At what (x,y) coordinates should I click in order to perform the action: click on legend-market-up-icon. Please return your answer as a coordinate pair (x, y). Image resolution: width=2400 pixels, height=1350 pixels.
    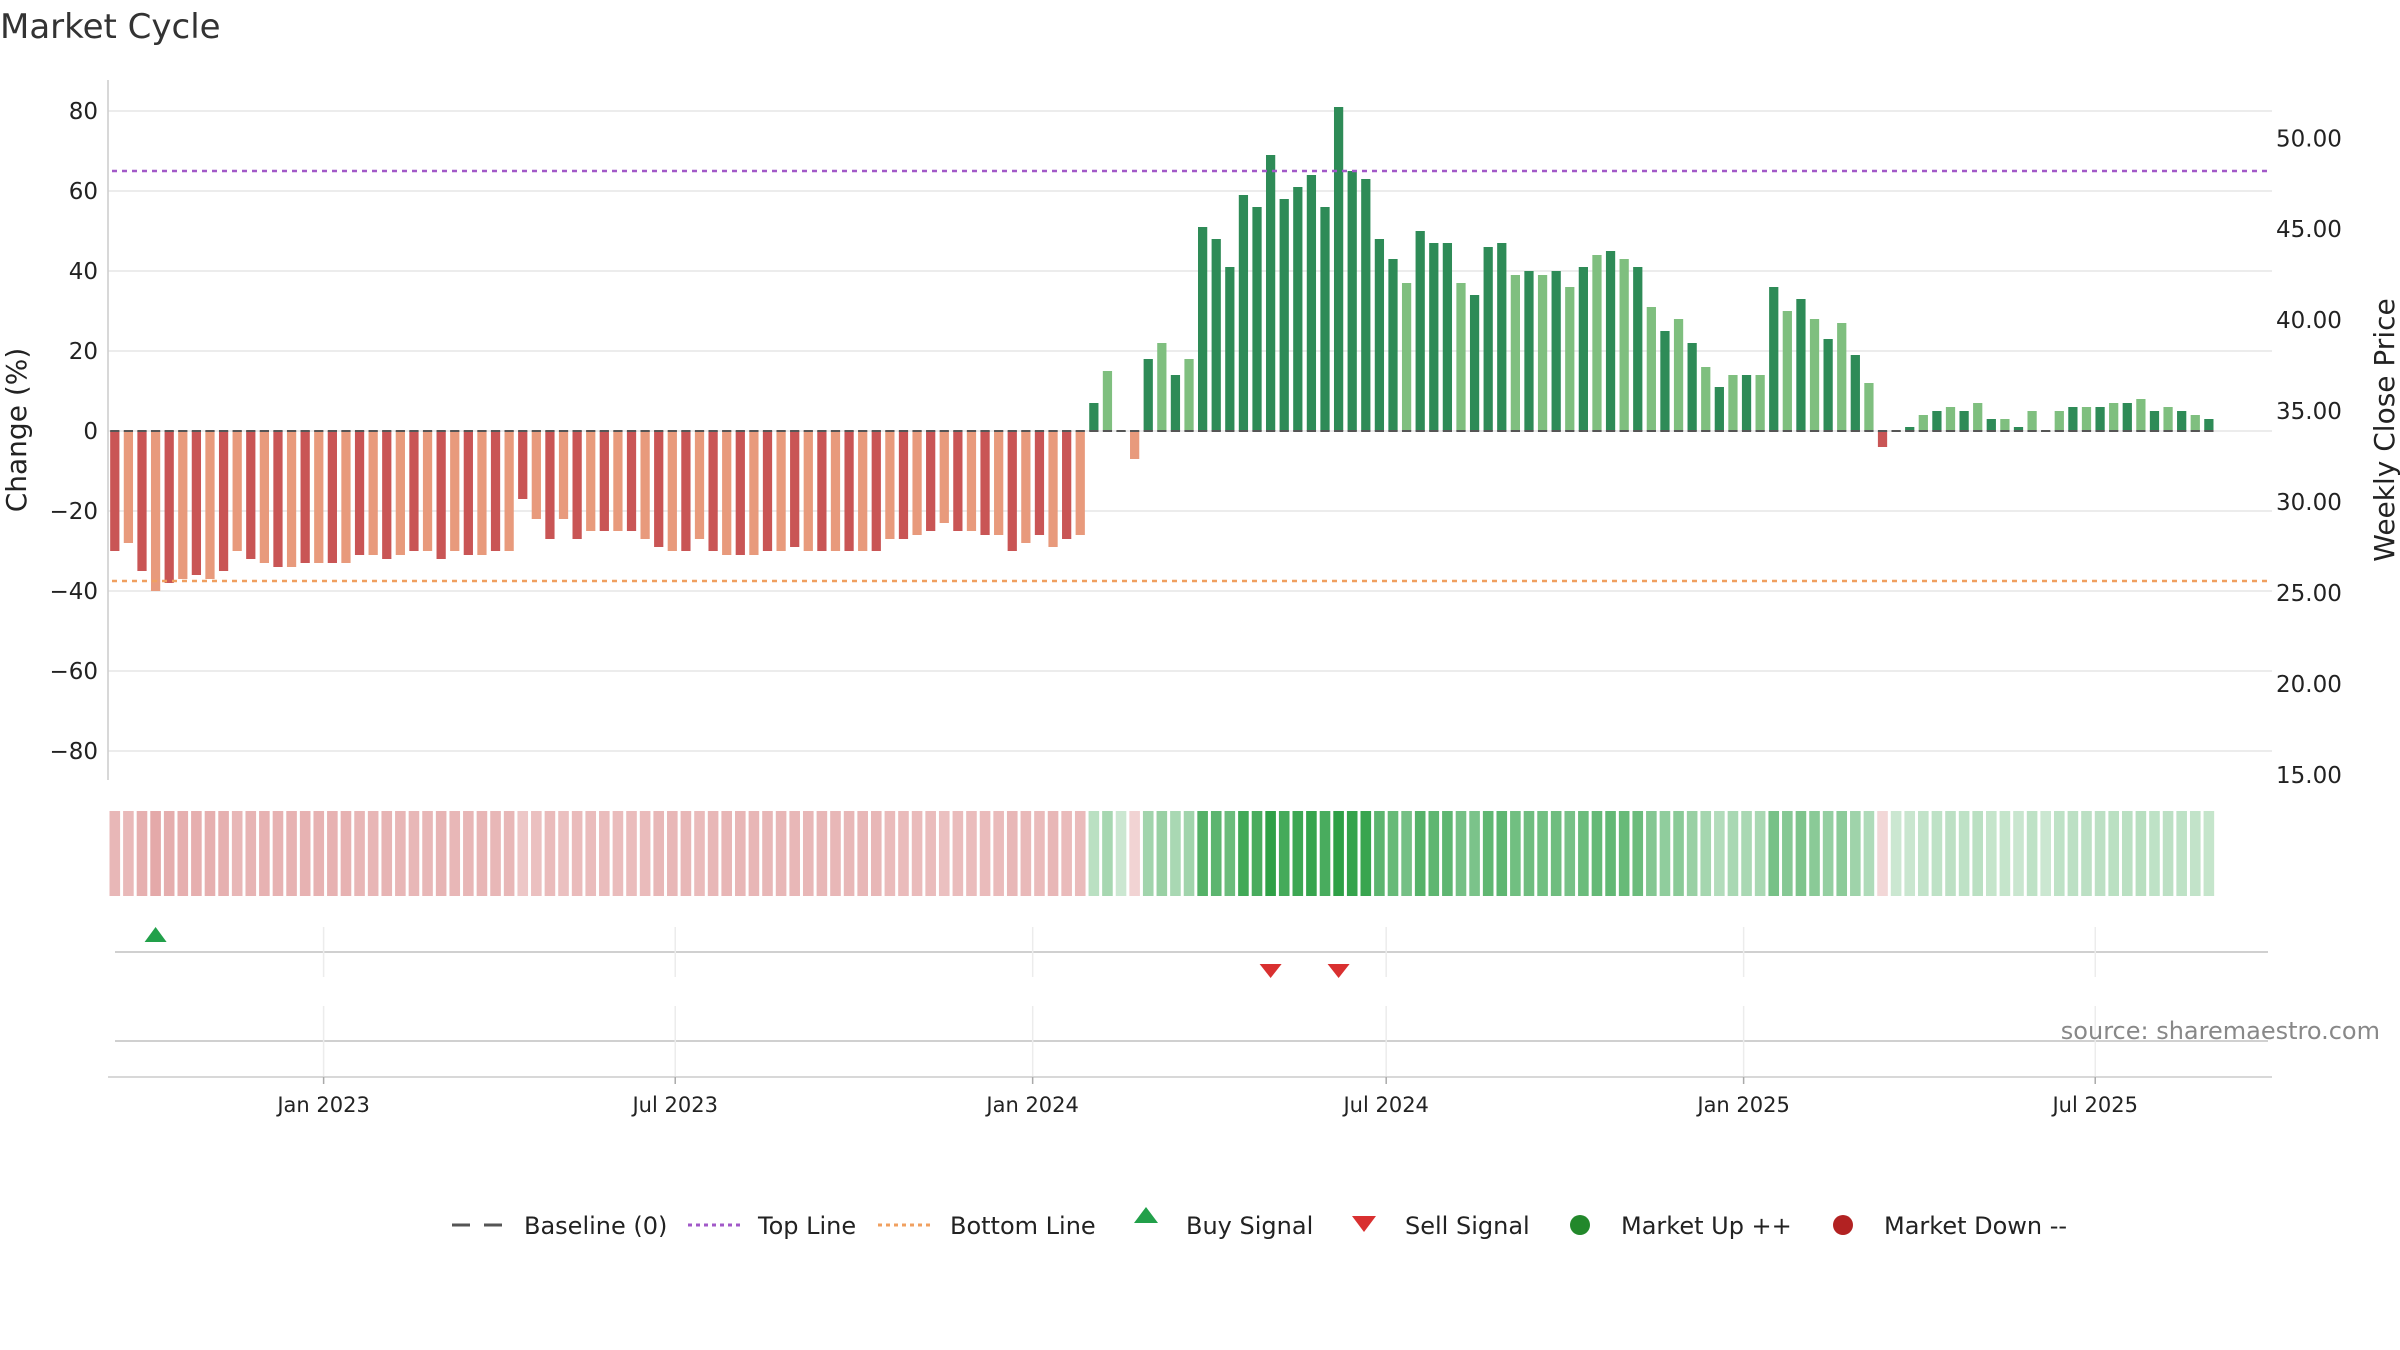
    Looking at the image, I should click on (1580, 1225).